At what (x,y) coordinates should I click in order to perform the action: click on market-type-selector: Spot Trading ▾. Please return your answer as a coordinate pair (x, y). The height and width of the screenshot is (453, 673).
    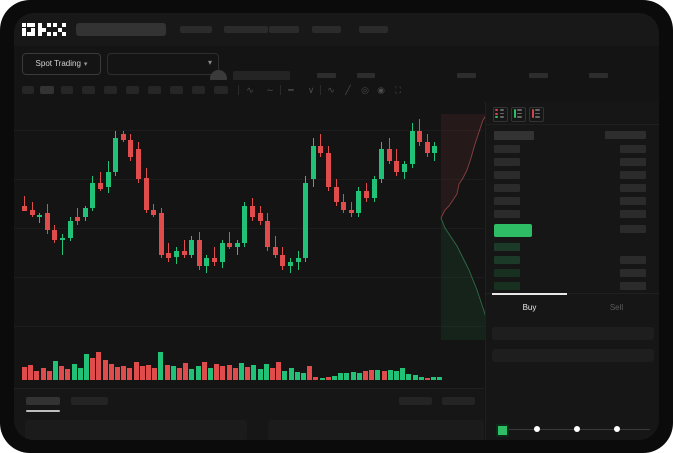
    Looking at the image, I should click on (61, 64).